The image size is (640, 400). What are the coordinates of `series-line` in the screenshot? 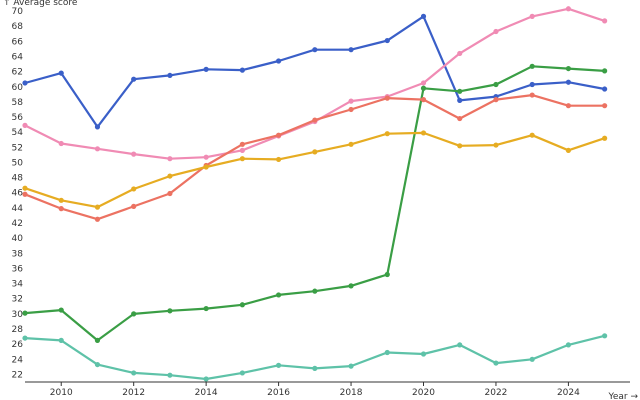 It's located at (314, 357).